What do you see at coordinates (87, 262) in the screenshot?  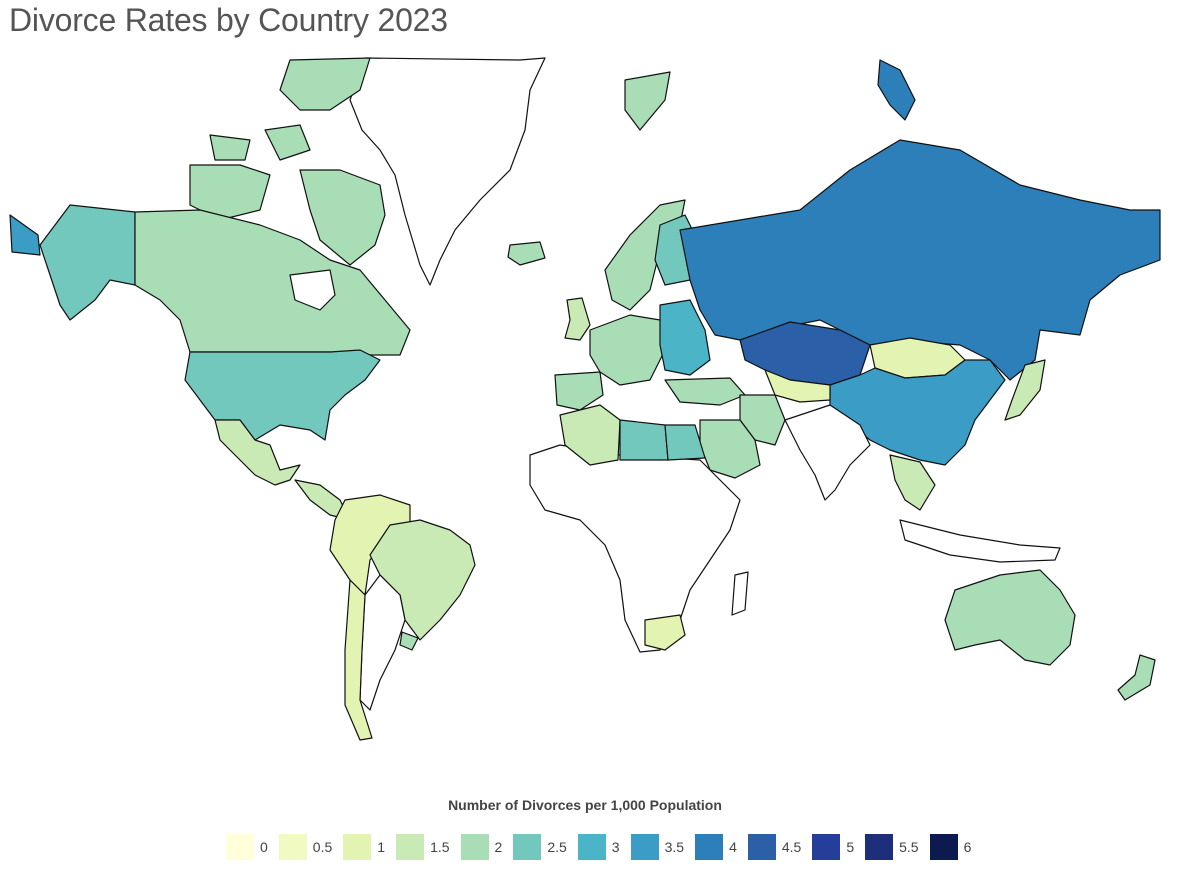 I see `map-region-alaska` at bounding box center [87, 262].